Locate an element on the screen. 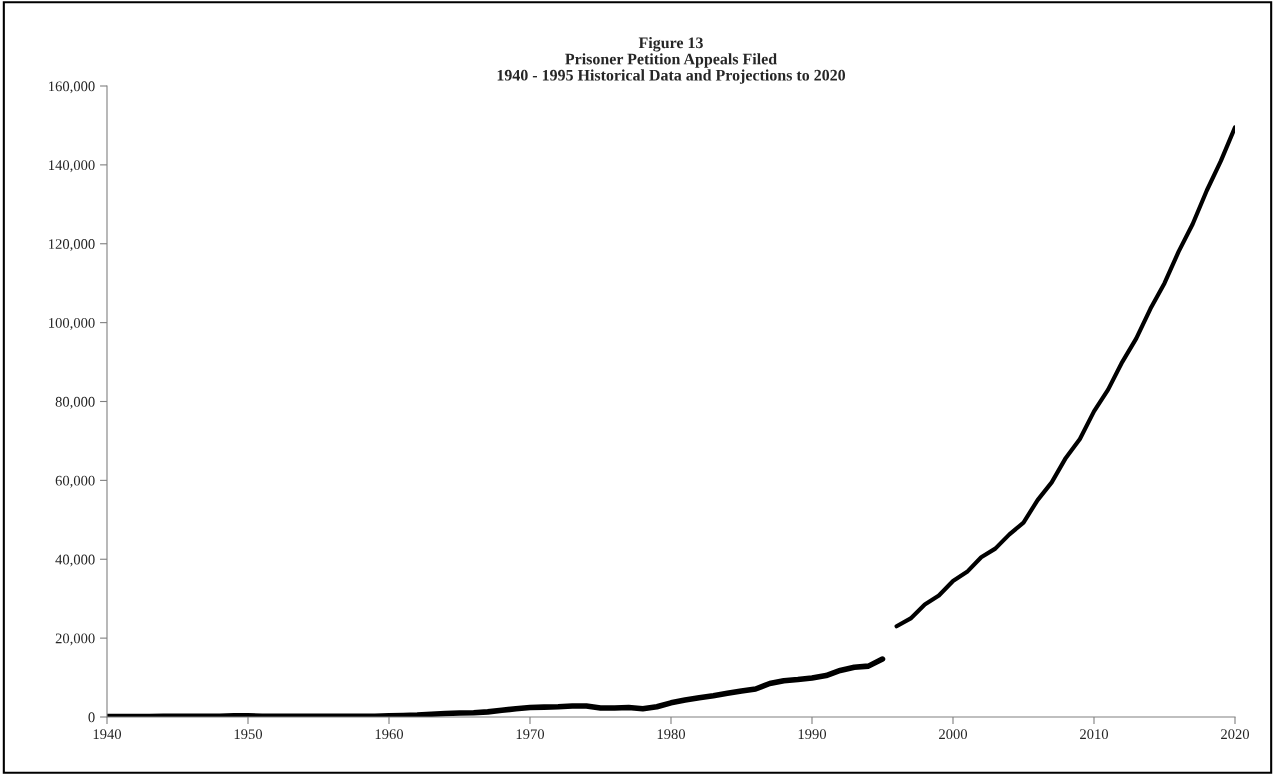 This screenshot has height=775, width=1275. x-tick-label: 1990 is located at coordinates (812, 734).